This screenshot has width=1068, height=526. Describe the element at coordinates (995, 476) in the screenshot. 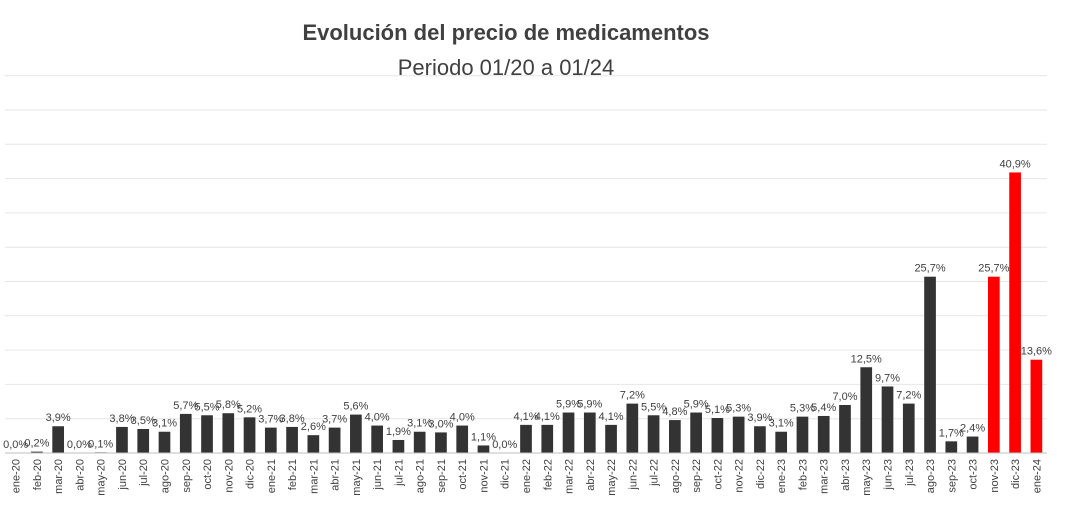

I see `x-tick-label-nov-23: nov-23` at that location.